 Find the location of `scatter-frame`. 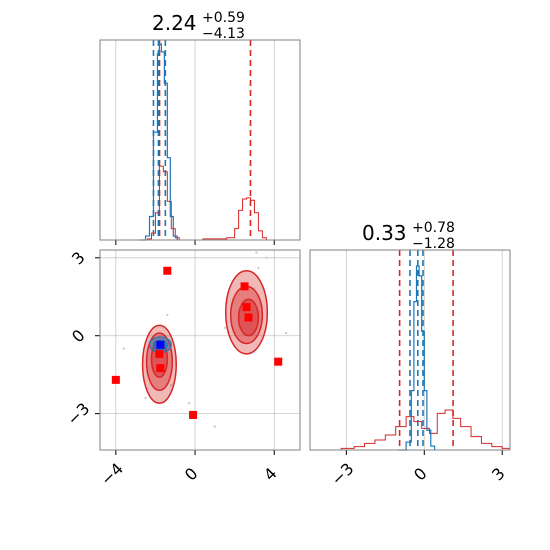

scatter-frame is located at coordinates (200, 350).